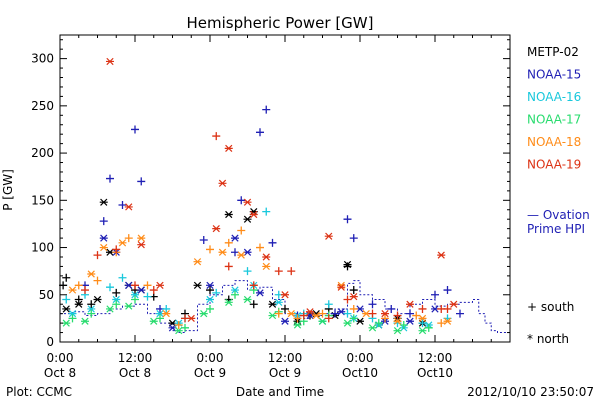 The image size is (600, 400). Describe the element at coordinates (42, 153) in the screenshot. I see `y-tick-label: 200` at that location.